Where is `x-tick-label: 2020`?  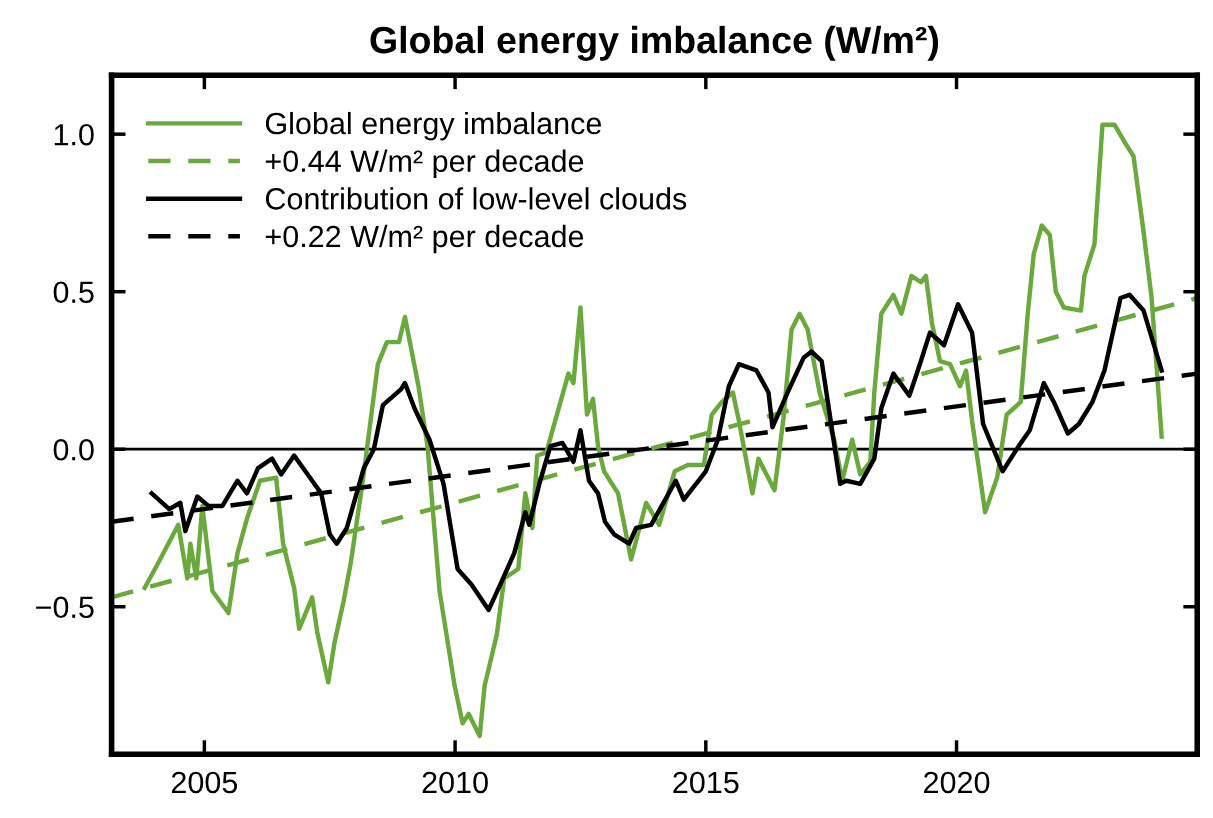
x-tick-label: 2020 is located at coordinates (957, 782).